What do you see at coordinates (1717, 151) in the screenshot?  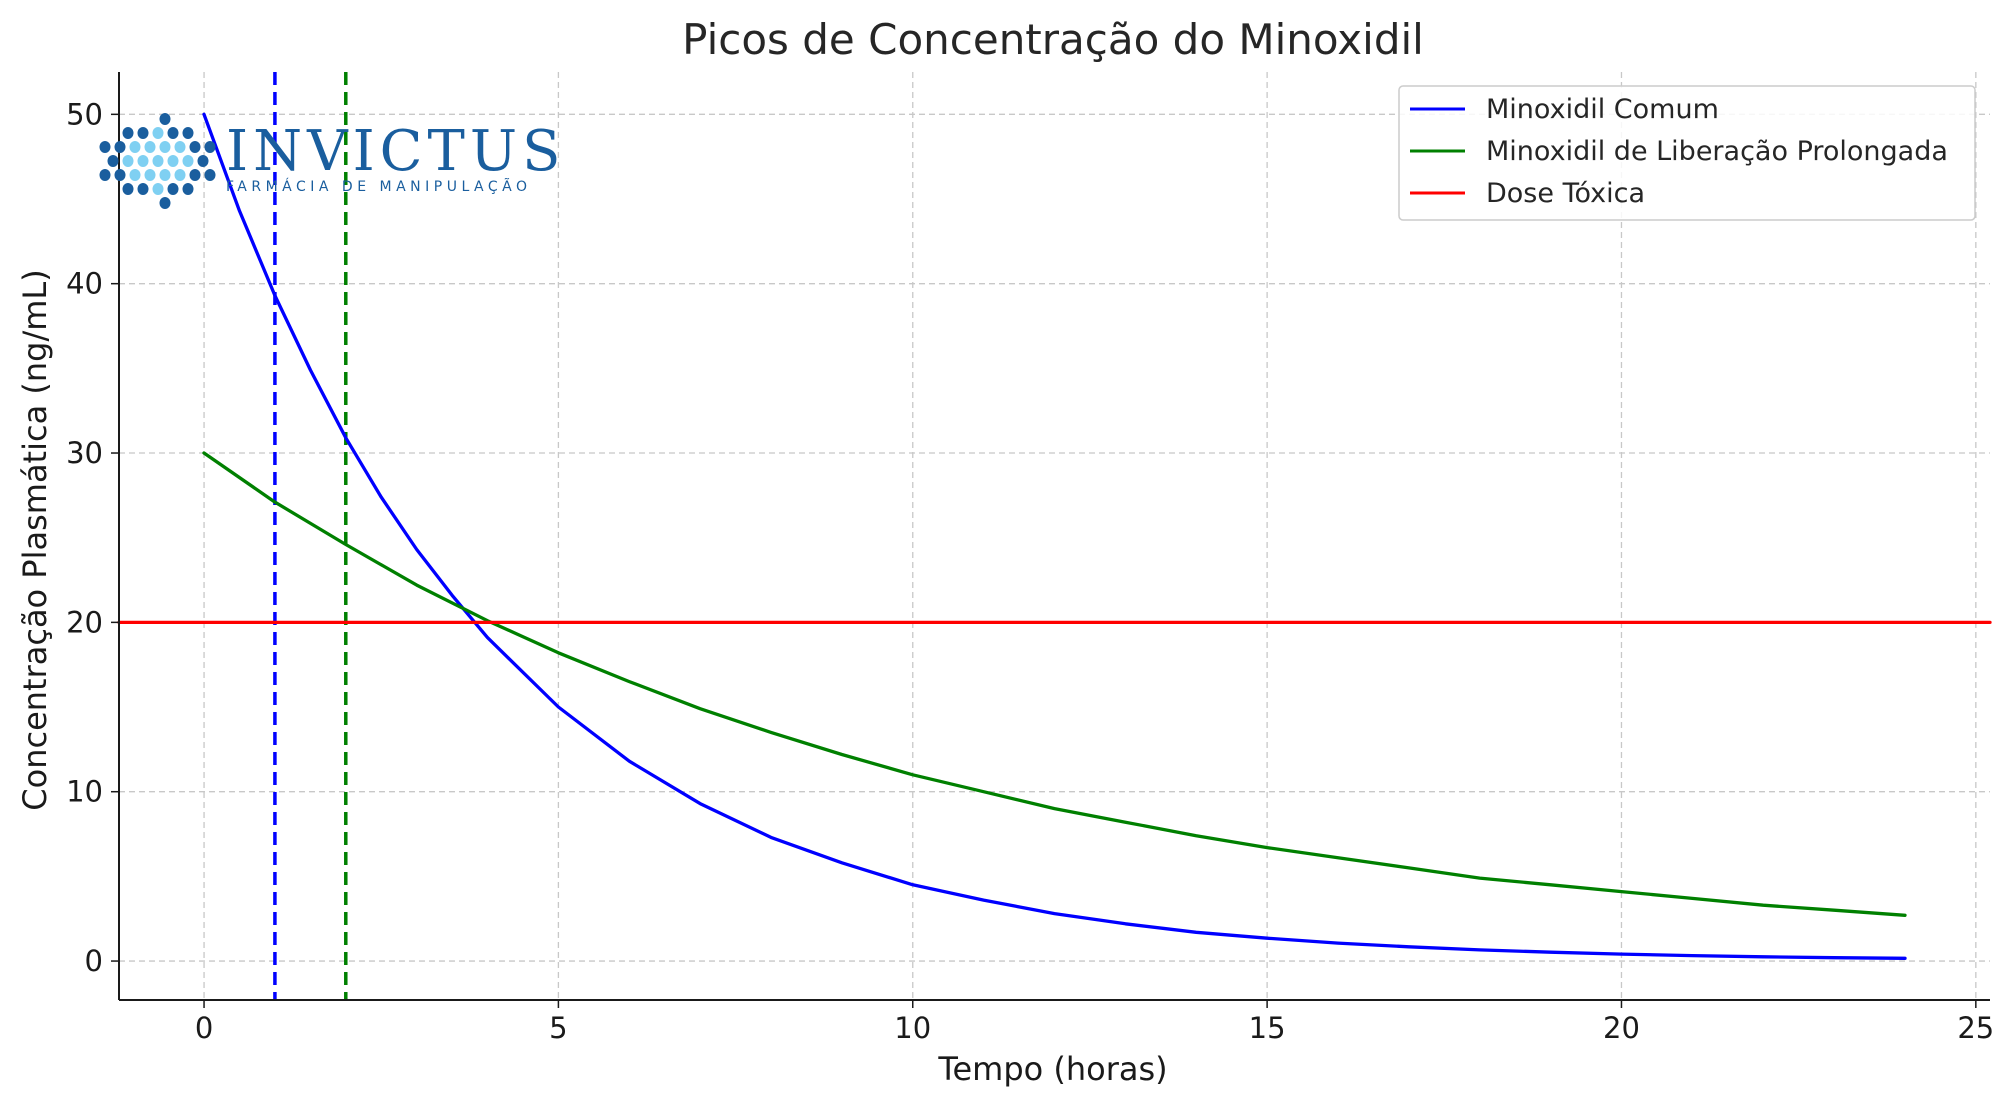 I see `legend-label-prolongada: Minoxidil de Liberação Prolongada` at bounding box center [1717, 151].